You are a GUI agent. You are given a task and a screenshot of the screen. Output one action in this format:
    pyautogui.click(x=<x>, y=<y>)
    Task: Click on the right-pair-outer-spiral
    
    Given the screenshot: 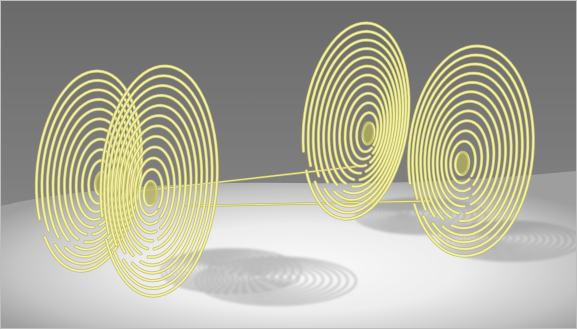 What is the action you would take?
    pyautogui.click(x=356, y=121)
    